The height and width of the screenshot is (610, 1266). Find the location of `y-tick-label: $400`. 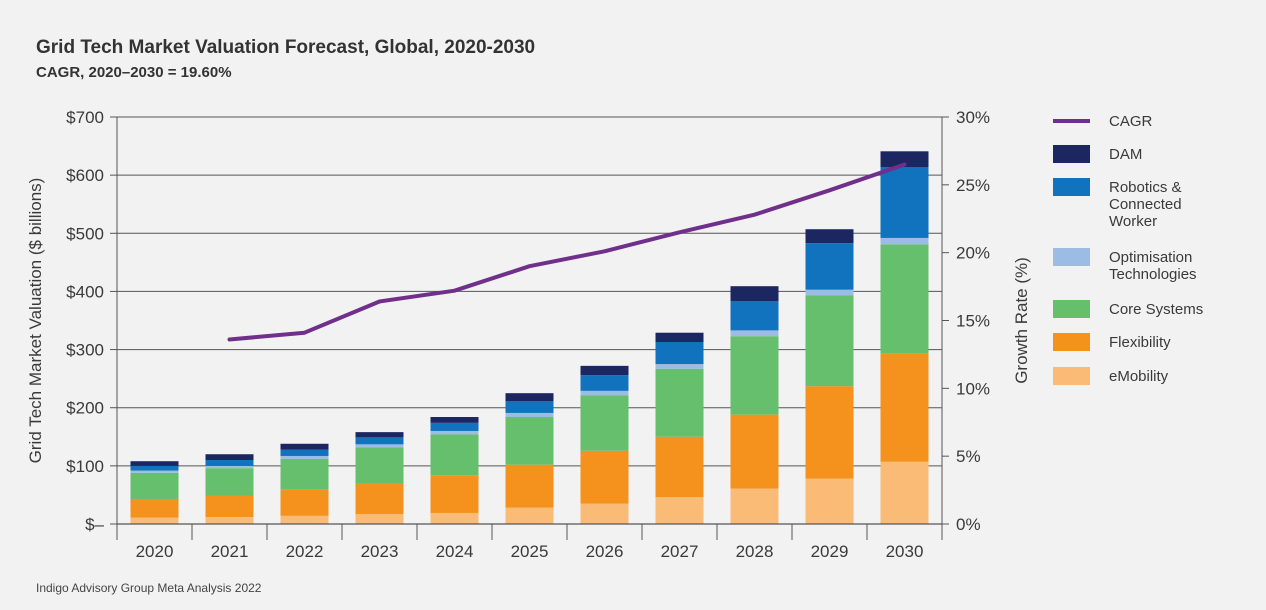

y-tick-label: $400 is located at coordinates (85, 291).